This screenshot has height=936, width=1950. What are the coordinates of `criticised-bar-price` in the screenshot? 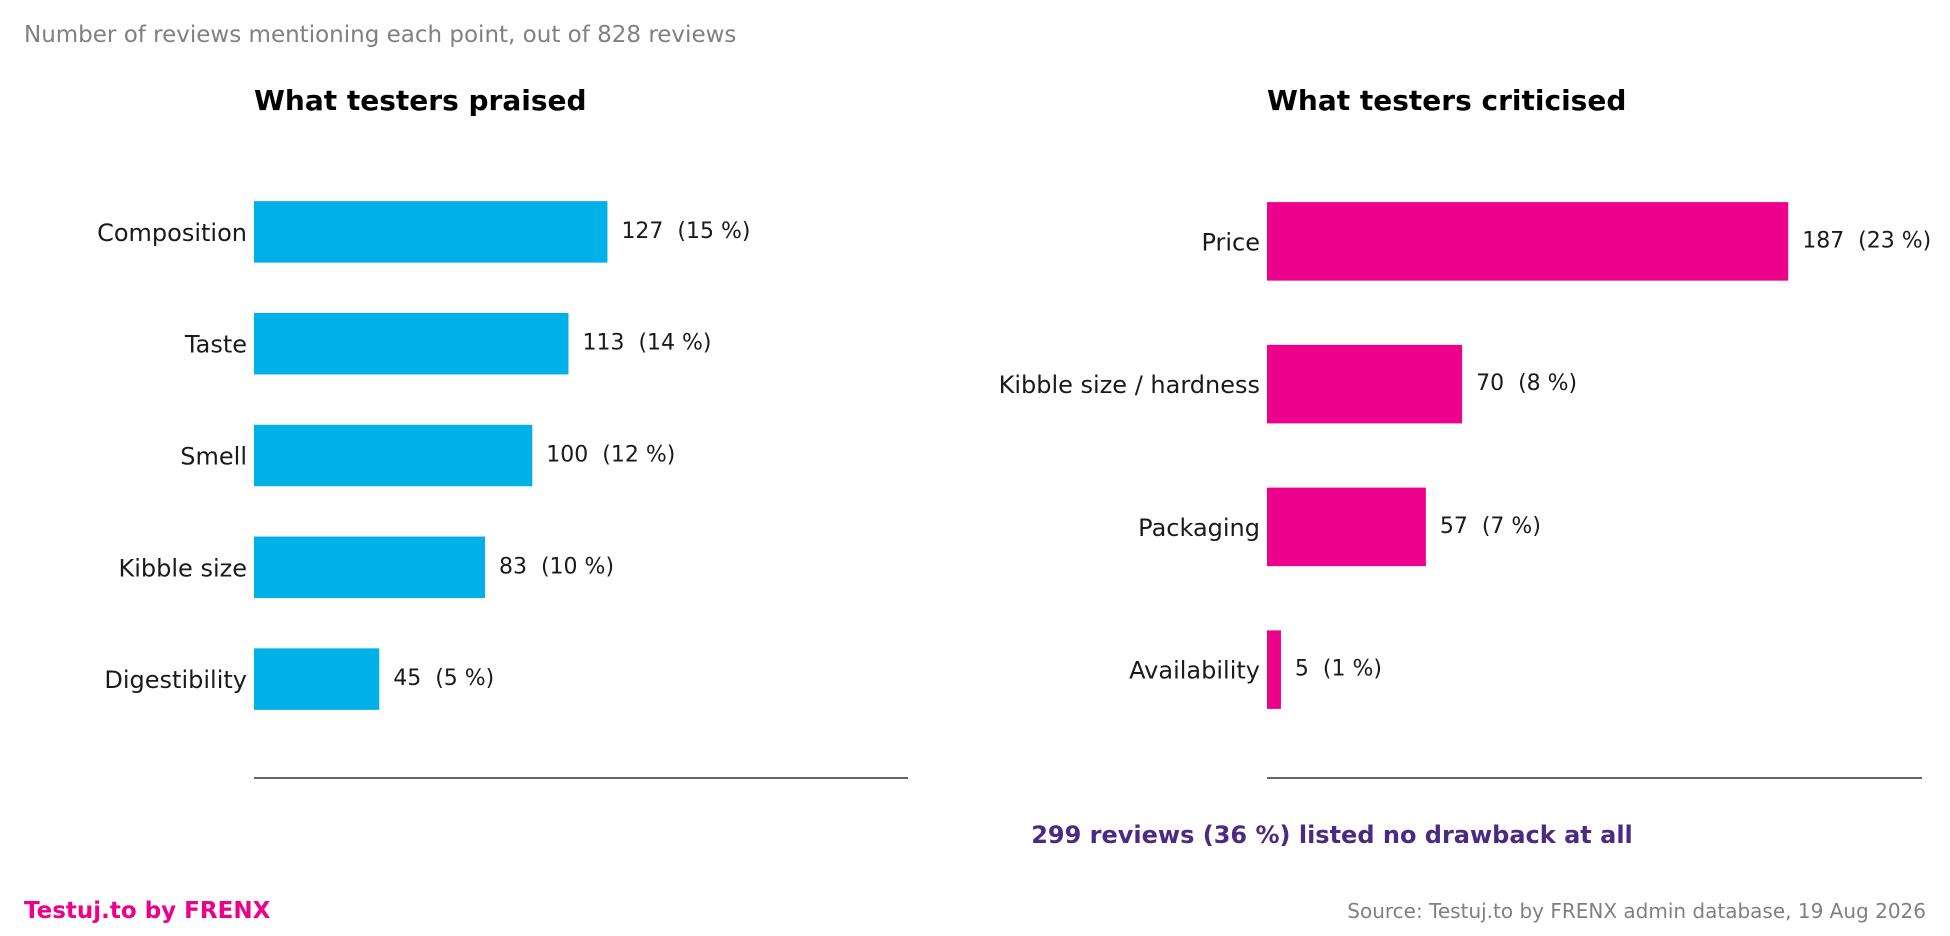 It's located at (1528, 241).